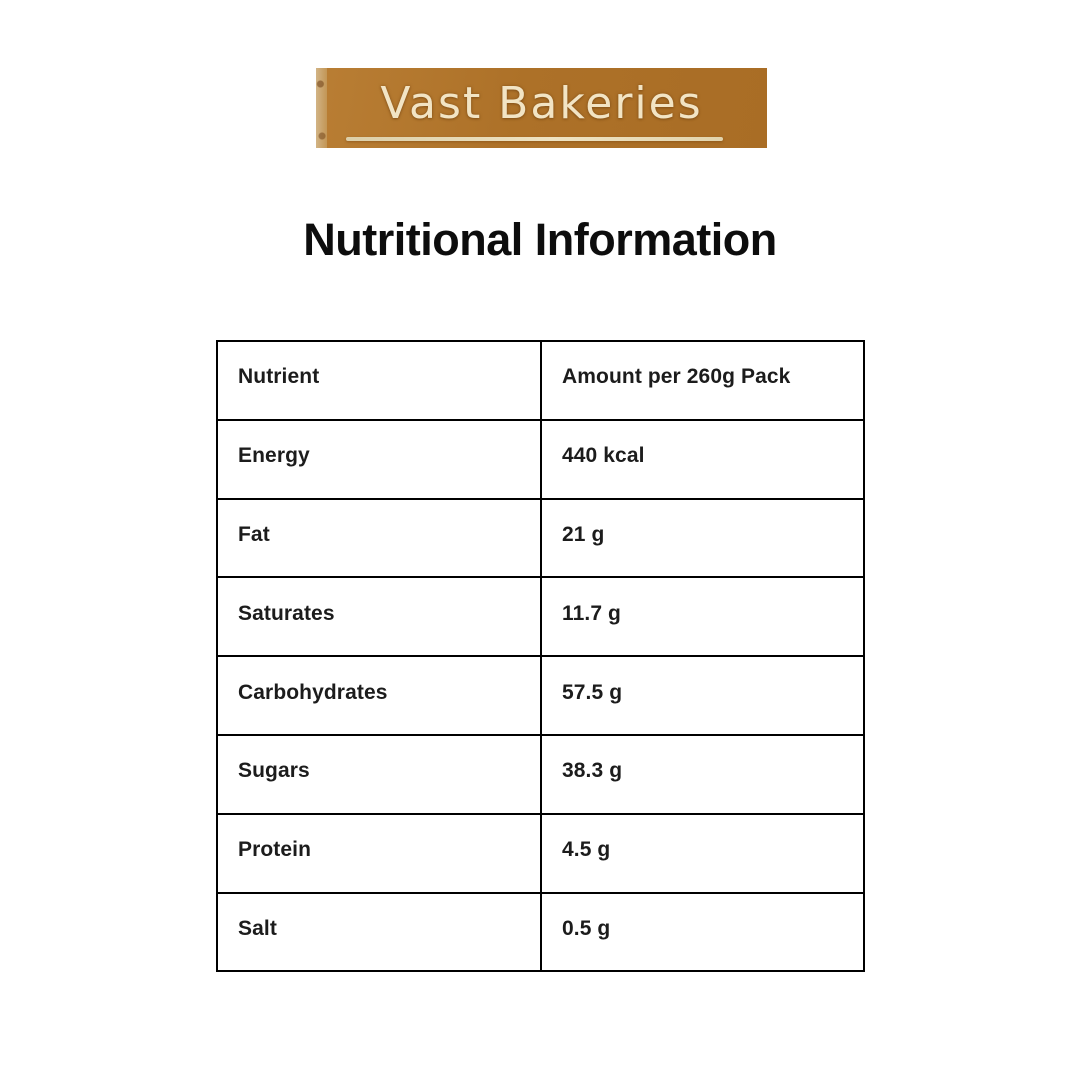  I want to click on nutrient-cell: Fat, so click(379, 538).